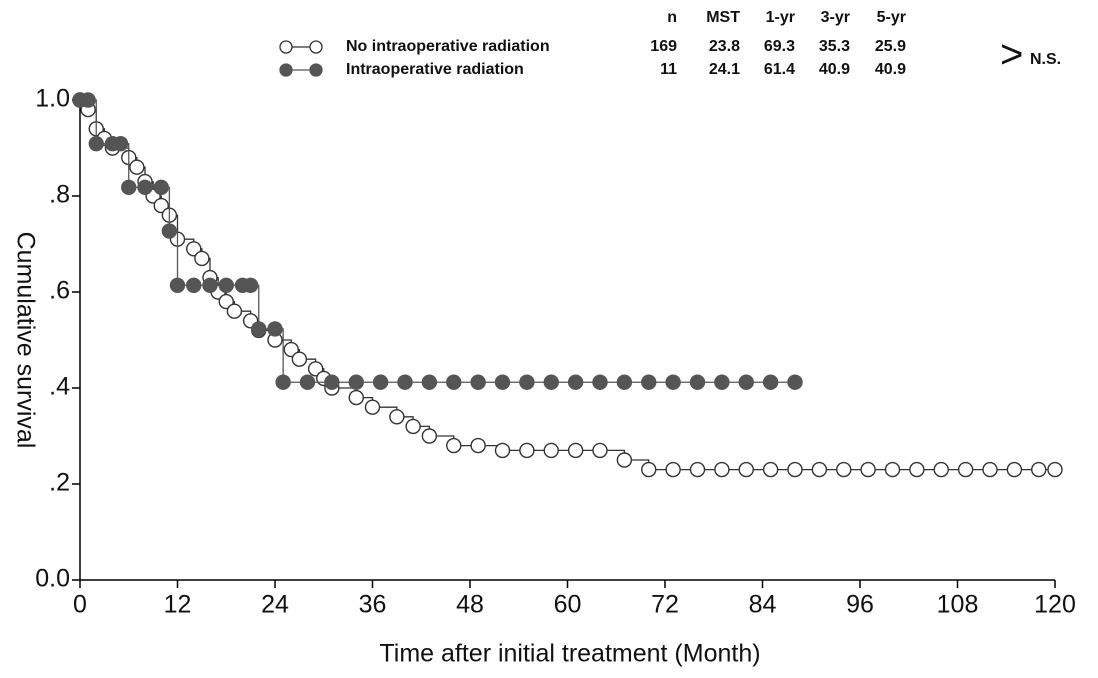 The height and width of the screenshot is (678, 1098). What do you see at coordinates (891, 17) in the screenshot?
I see `table-header: 5-yr` at bounding box center [891, 17].